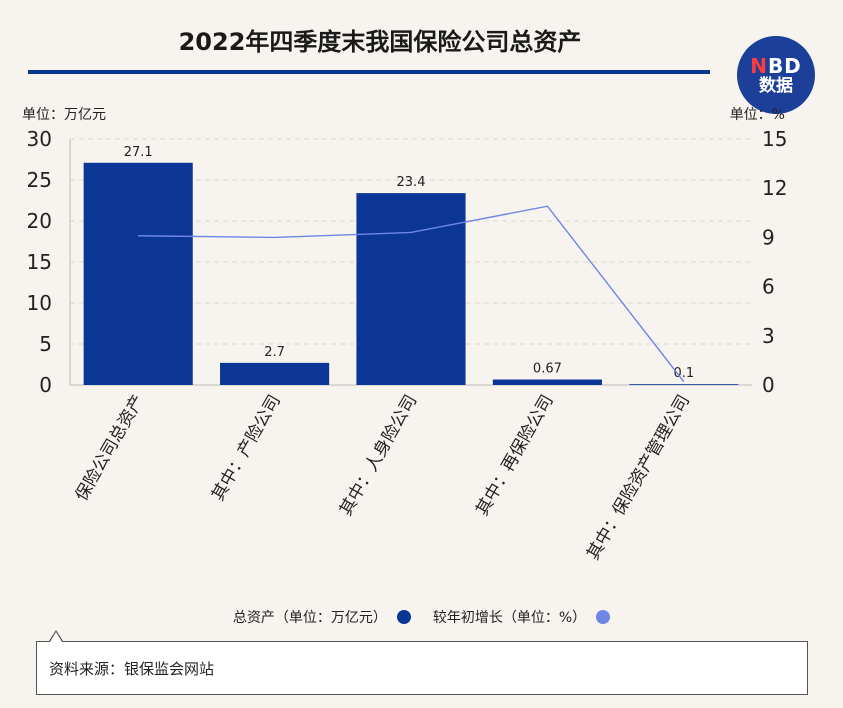 This screenshot has width=843, height=708. What do you see at coordinates (757, 115) in the screenshot?
I see `right-axis-unit: 单位：%` at bounding box center [757, 115].